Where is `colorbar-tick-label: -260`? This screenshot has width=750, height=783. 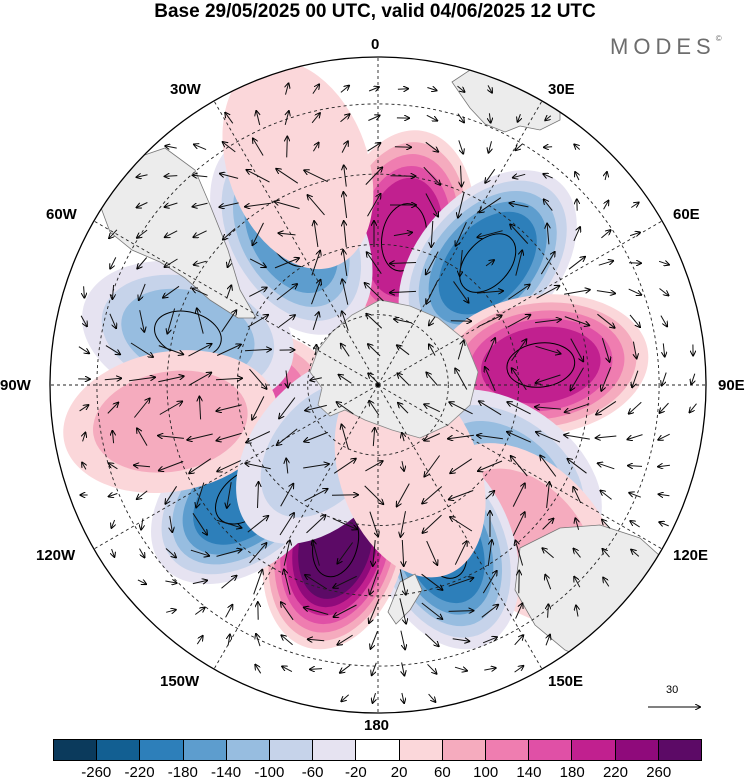
colorbar-tick-label: -260 is located at coordinates (96, 772).